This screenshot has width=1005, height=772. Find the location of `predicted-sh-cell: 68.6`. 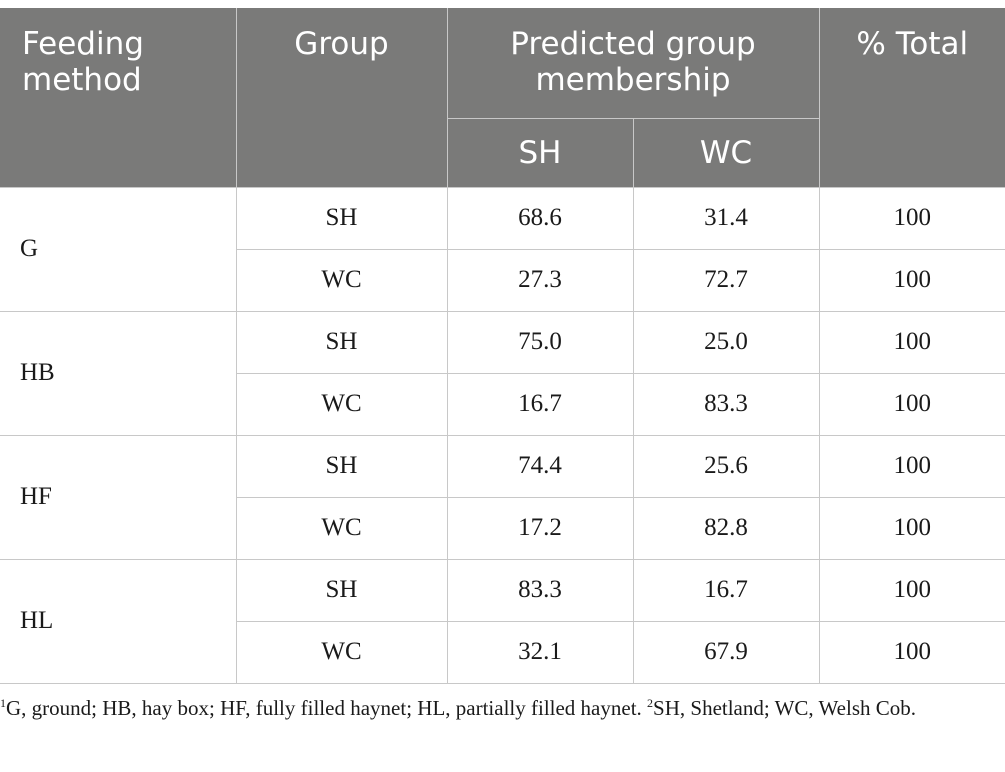

predicted-sh-cell: 68.6 is located at coordinates (540, 218).